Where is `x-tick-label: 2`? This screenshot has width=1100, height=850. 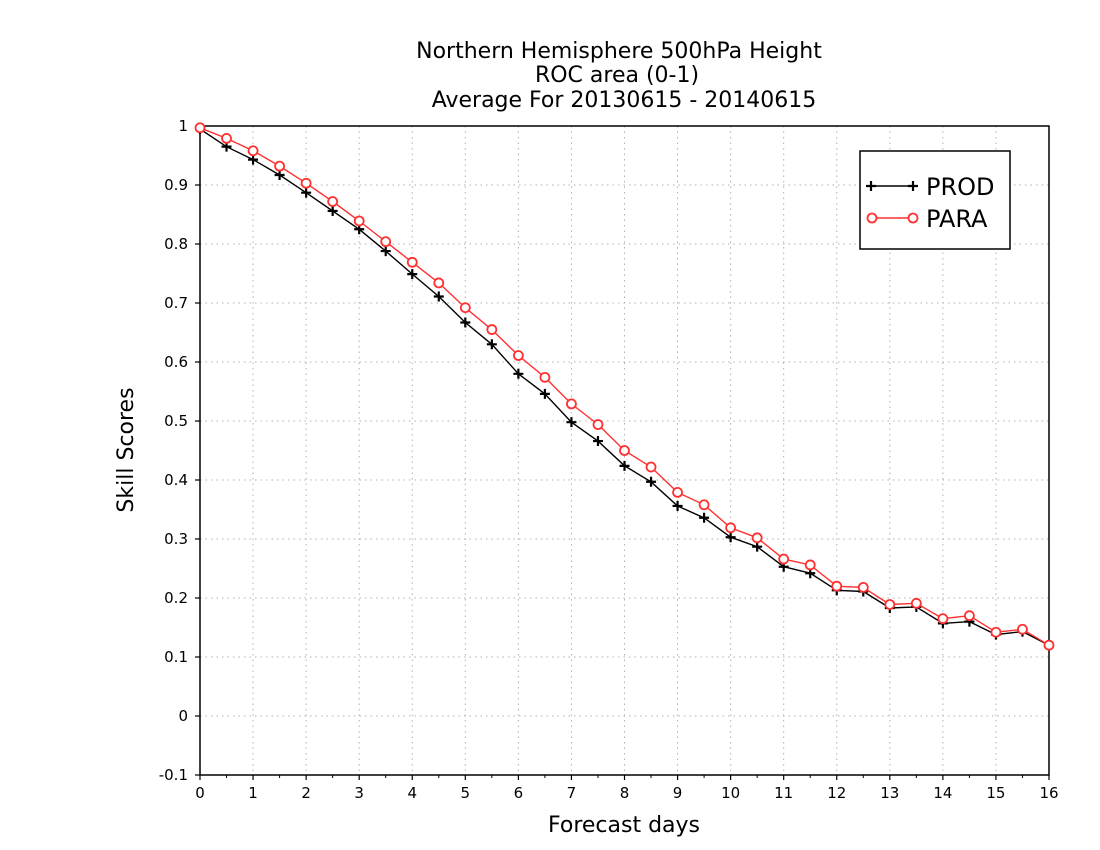
x-tick-label: 2 is located at coordinates (306, 793).